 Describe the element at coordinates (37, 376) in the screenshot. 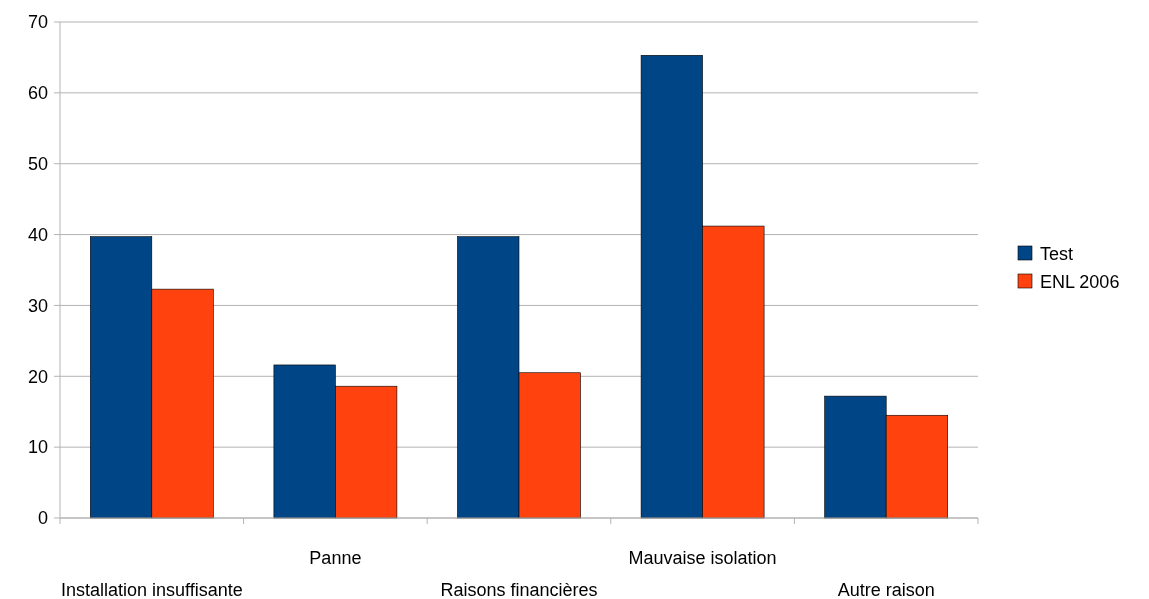

I see `y-tick-label: 20` at that location.